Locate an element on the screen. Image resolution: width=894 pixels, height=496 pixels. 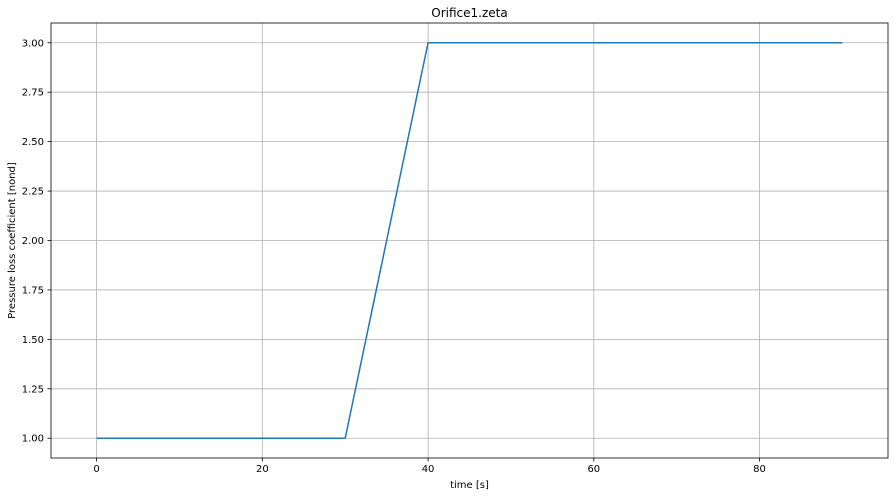
y-tick-label: 2.00 is located at coordinates (33, 241).